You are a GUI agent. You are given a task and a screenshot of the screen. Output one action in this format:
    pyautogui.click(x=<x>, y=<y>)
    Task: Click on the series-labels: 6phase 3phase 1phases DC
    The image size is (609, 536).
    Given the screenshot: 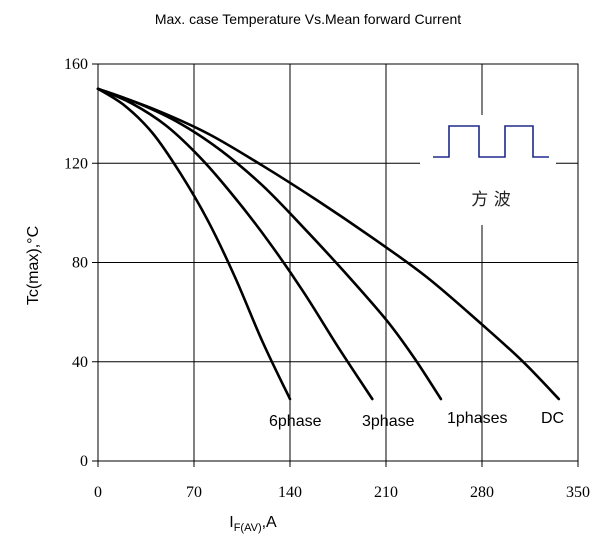 What is the action you would take?
    pyautogui.click(x=416, y=420)
    